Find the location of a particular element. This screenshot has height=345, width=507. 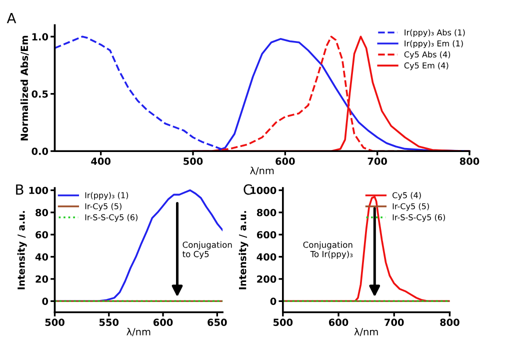

y-tick-label: 600 is located at coordinates (266, 234).